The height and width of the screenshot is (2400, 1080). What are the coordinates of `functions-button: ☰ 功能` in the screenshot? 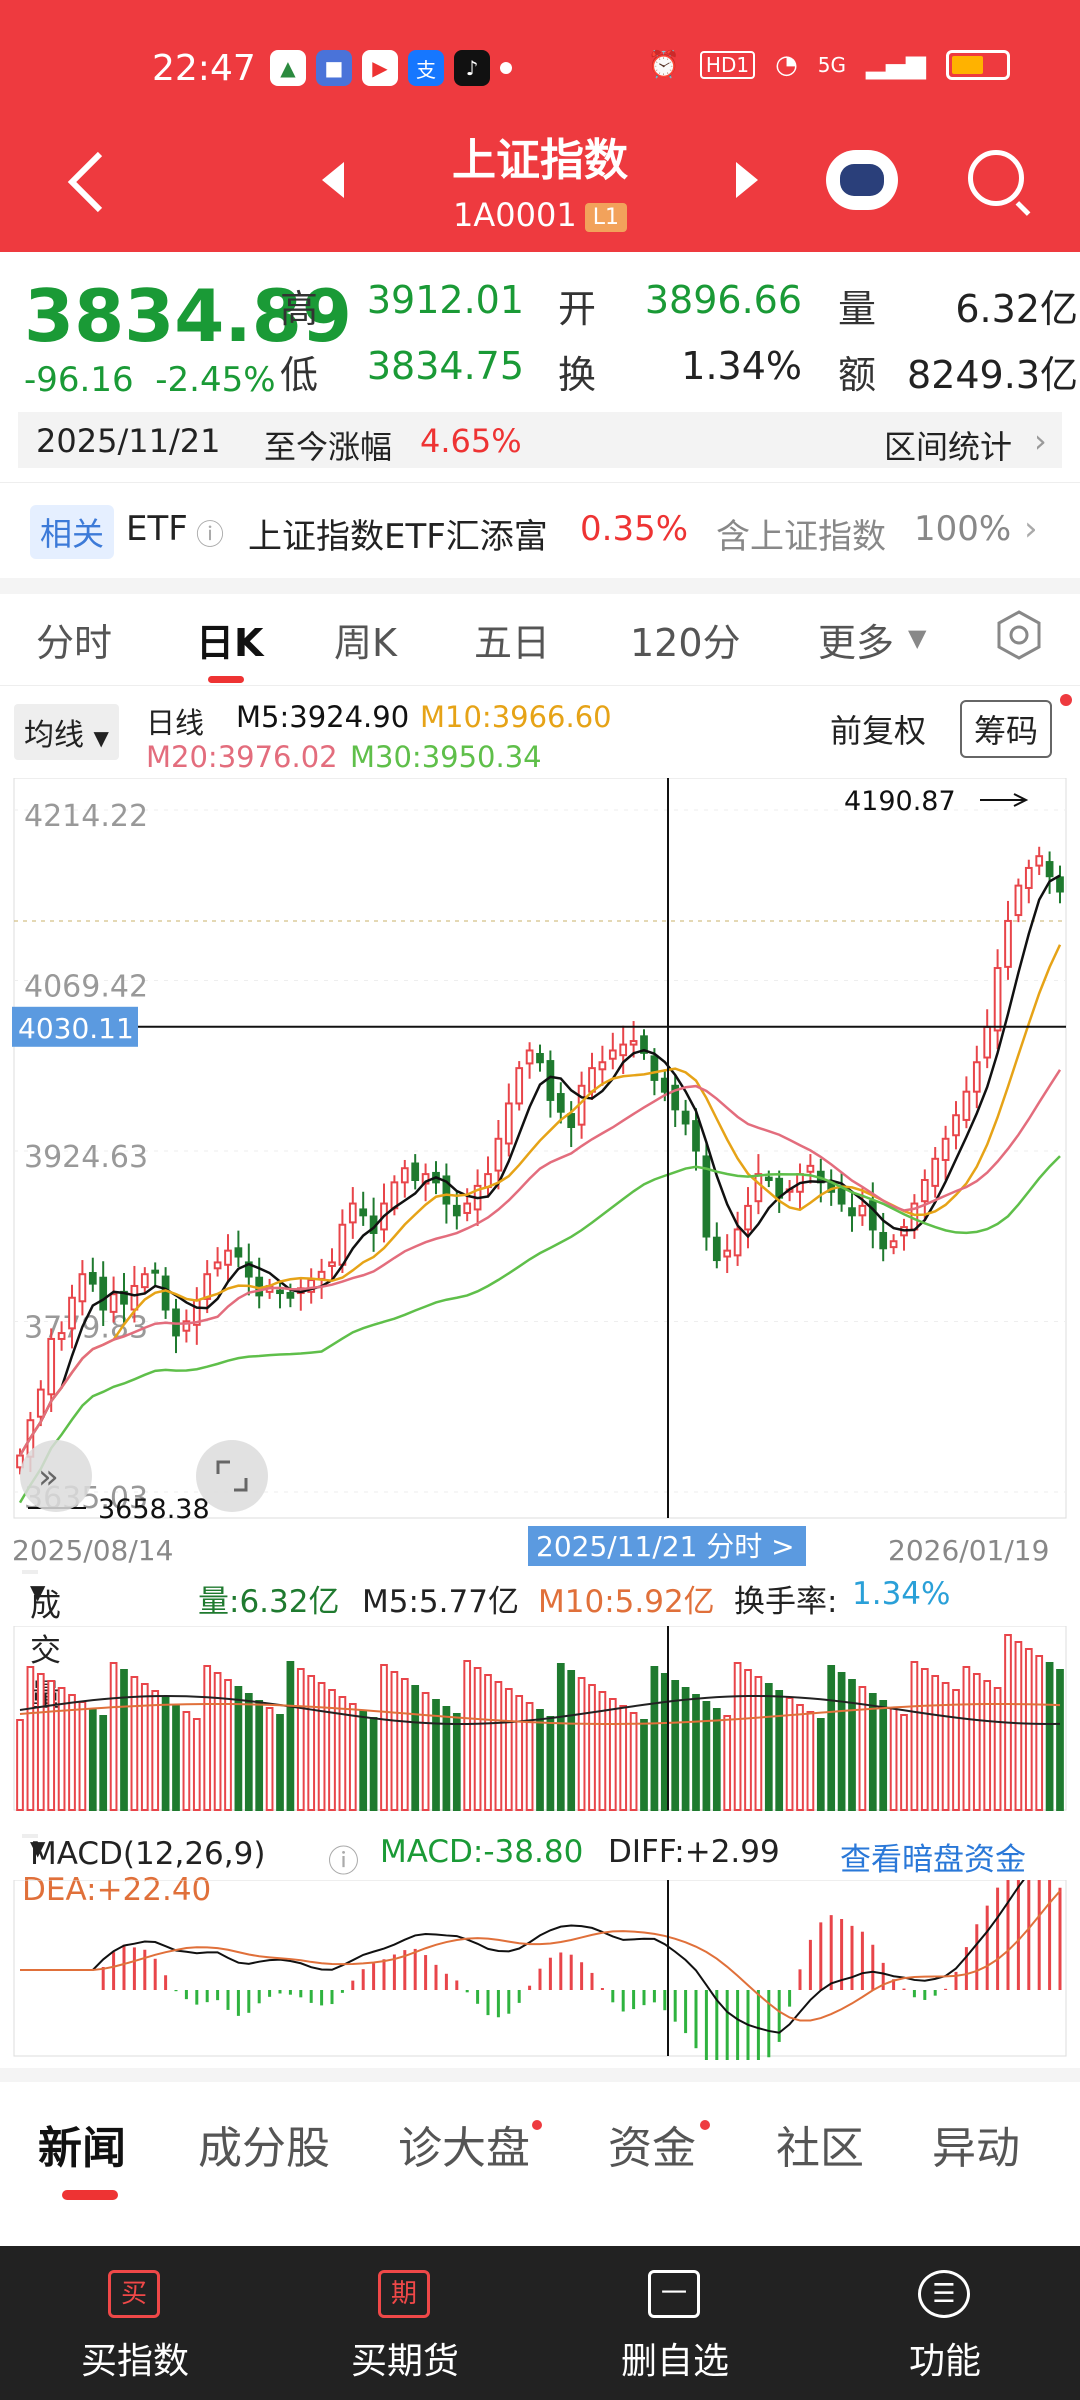 It's located at (945, 2323).